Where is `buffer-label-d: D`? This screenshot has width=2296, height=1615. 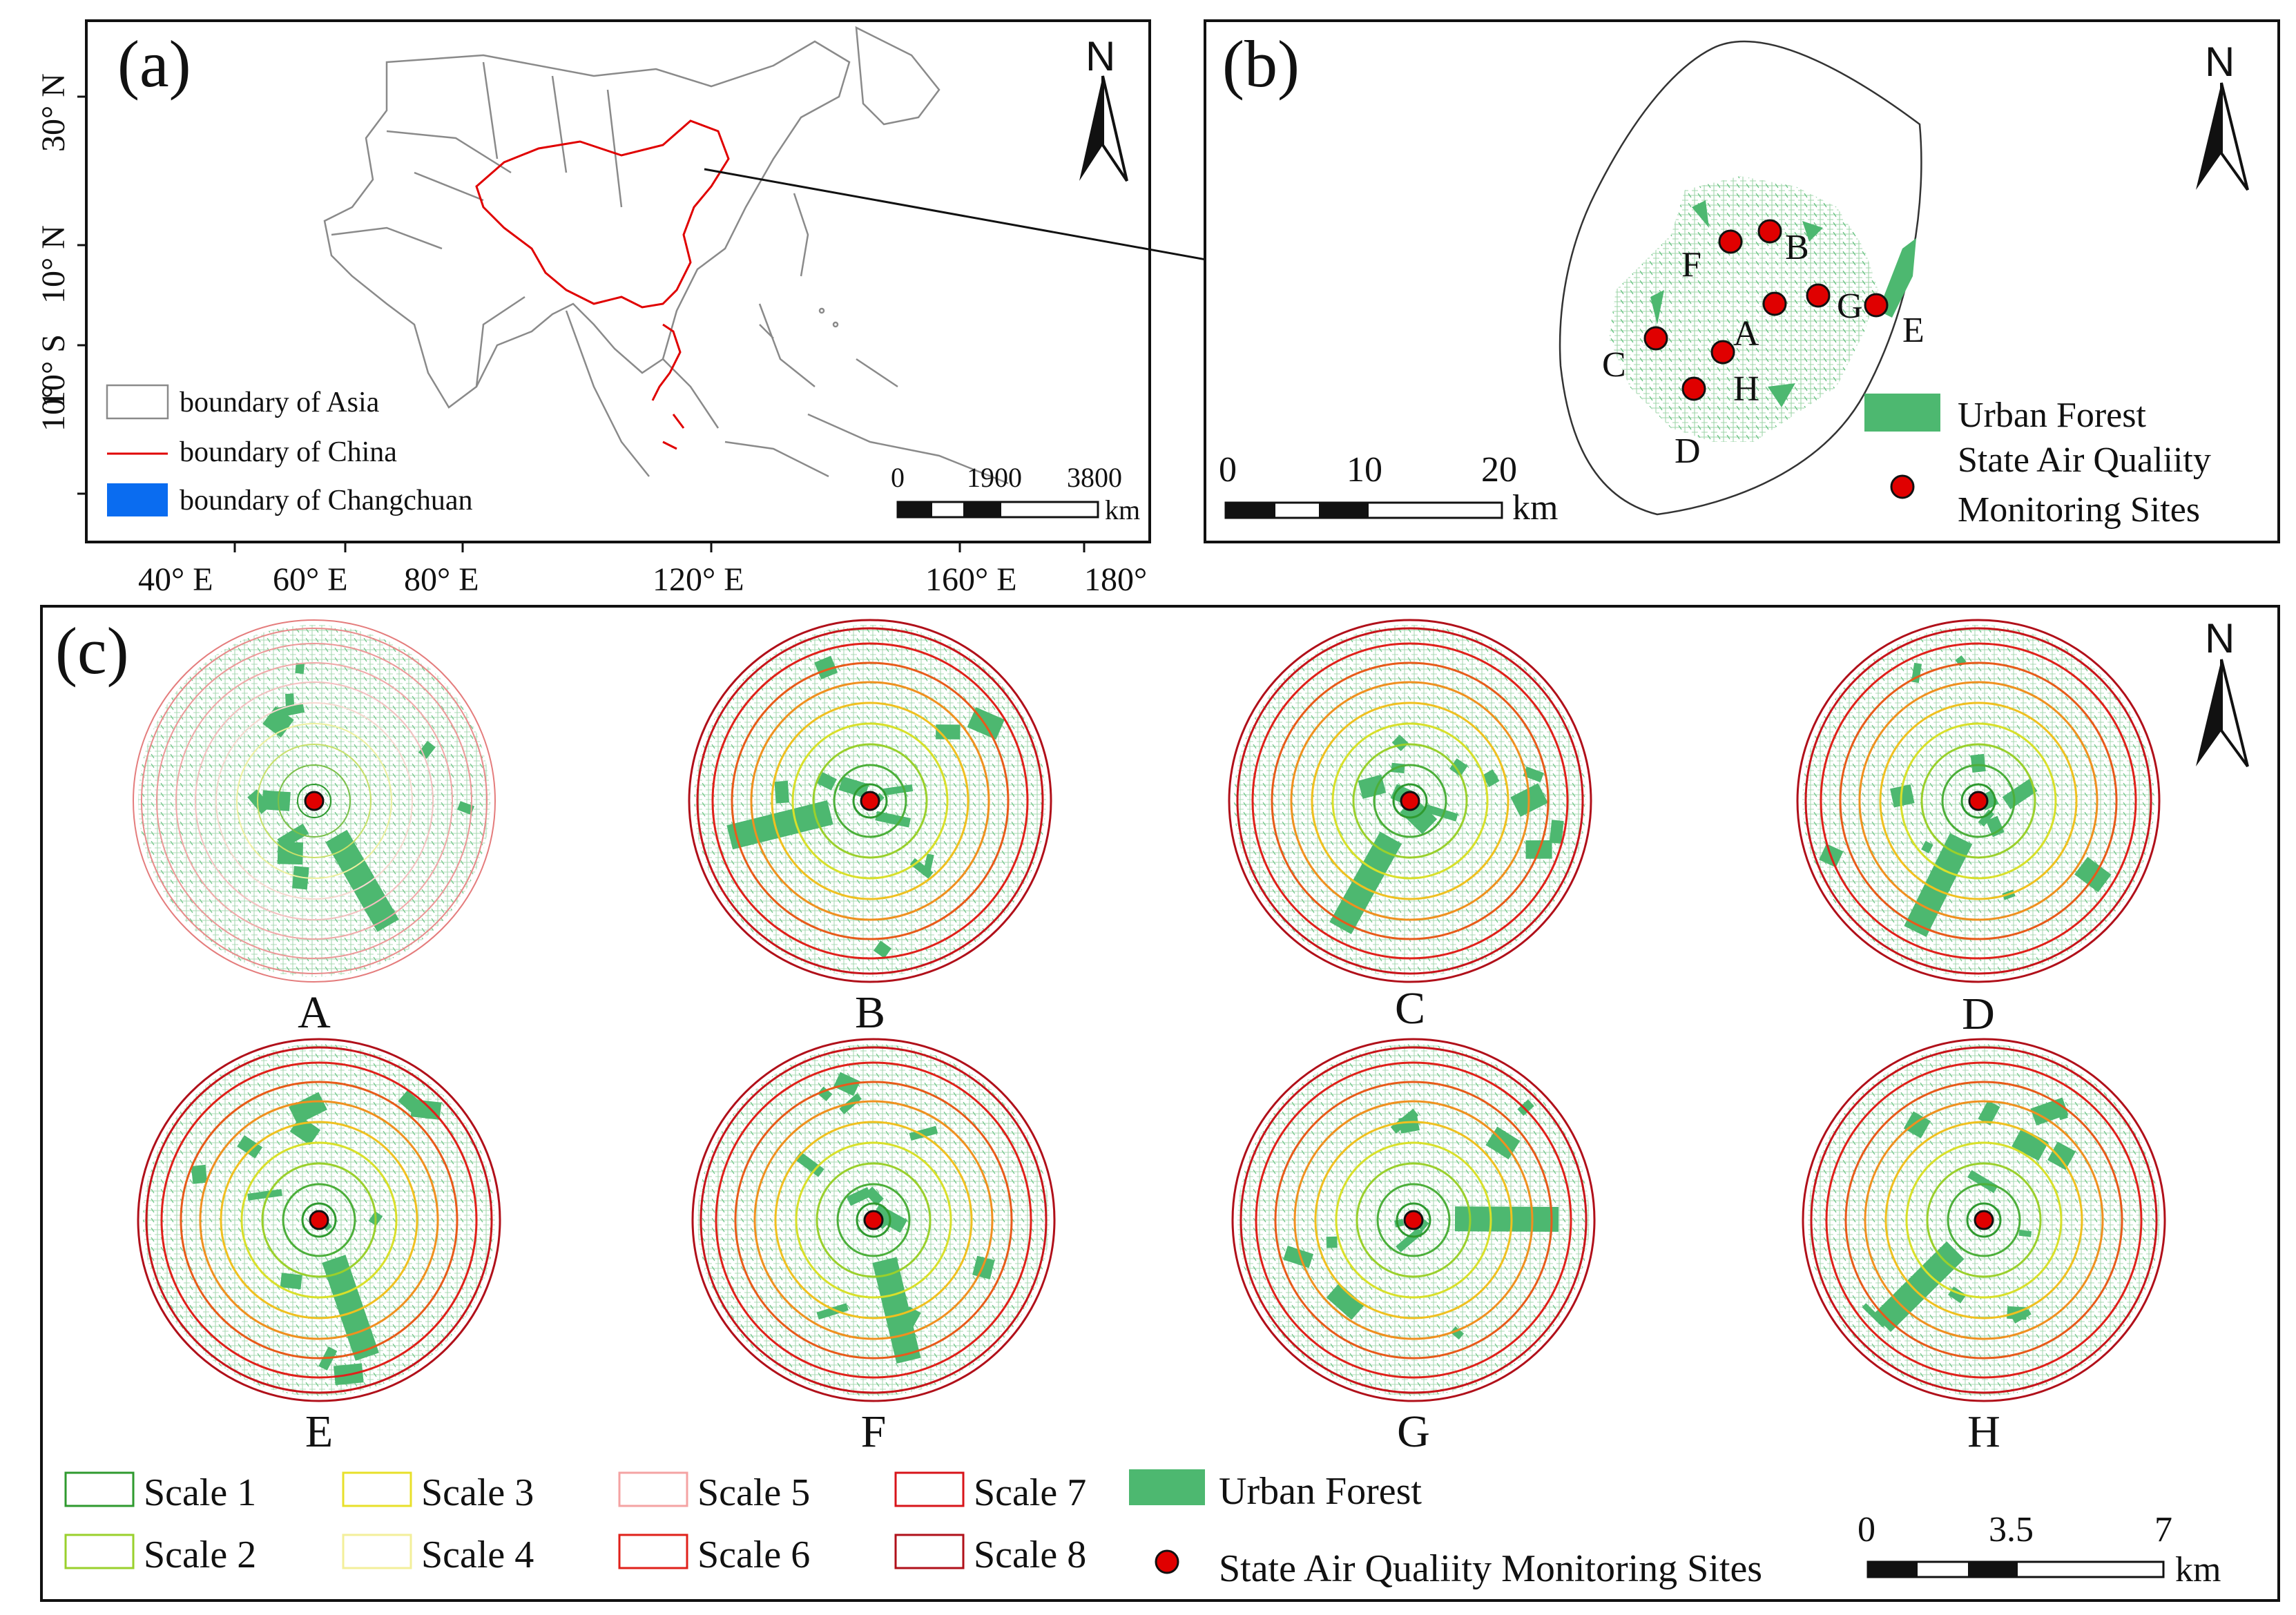 buffer-label-d: D is located at coordinates (1978, 1014).